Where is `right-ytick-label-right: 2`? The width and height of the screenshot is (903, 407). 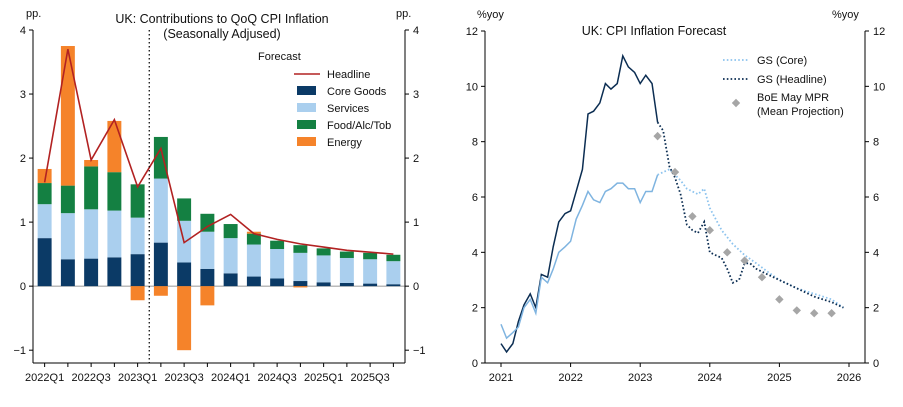 right-ytick-label-right: 2 is located at coordinates (876, 309).